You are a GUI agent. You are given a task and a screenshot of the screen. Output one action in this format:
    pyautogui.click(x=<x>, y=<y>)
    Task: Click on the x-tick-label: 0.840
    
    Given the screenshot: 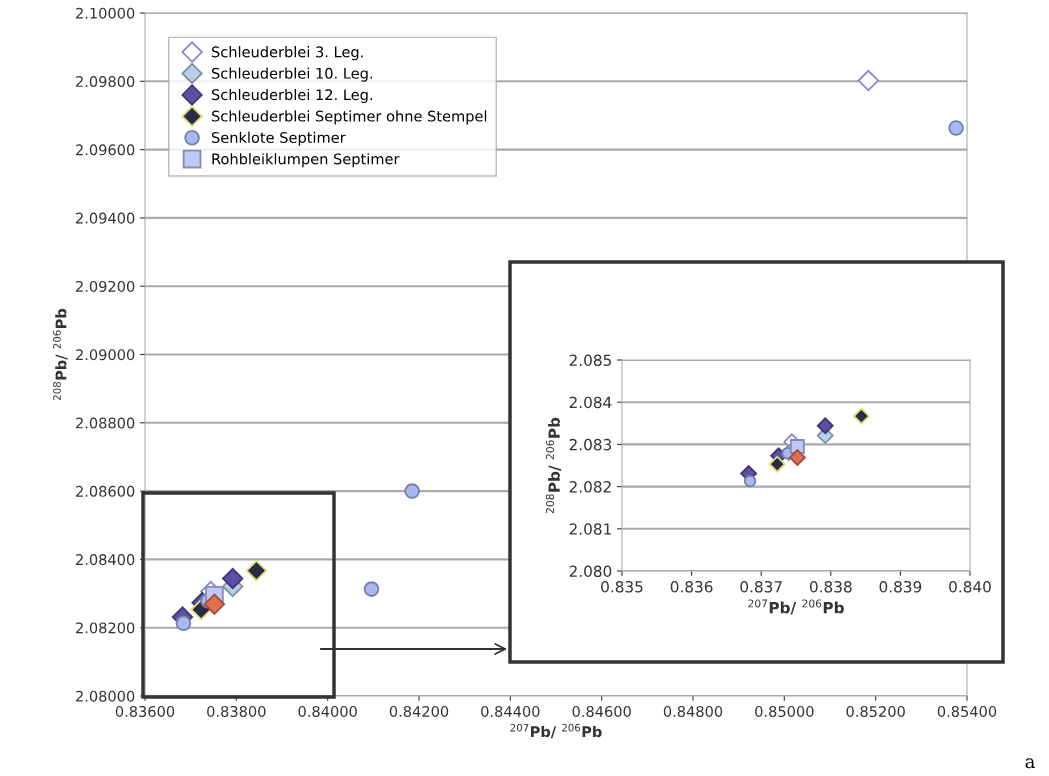 What is the action you would take?
    pyautogui.click(x=970, y=586)
    